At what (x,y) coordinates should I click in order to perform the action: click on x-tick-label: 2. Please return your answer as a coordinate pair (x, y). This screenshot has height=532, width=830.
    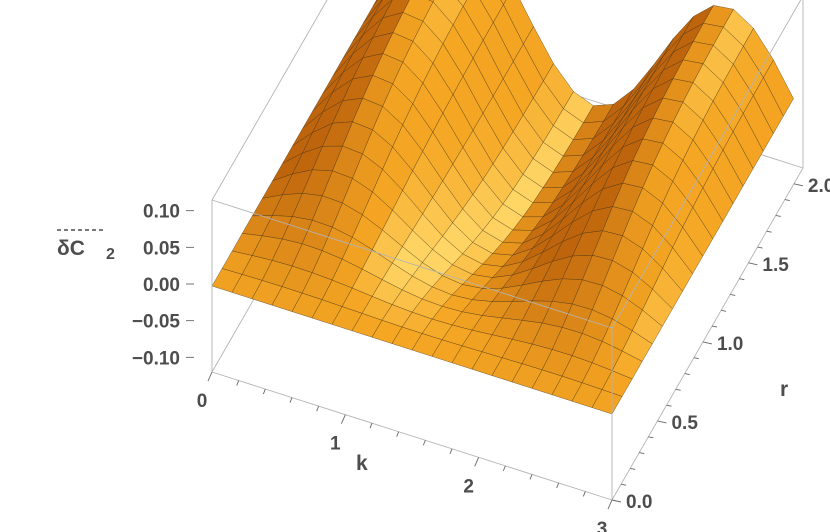
    Looking at the image, I should click on (468, 486).